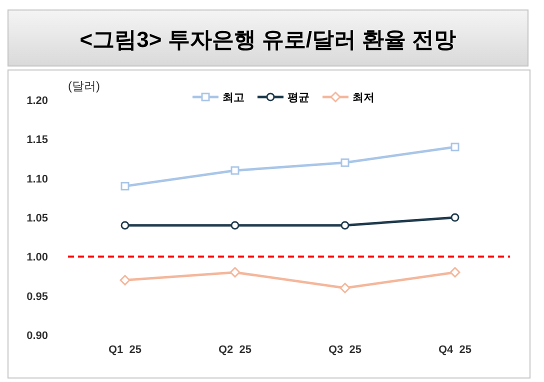  Describe the element at coordinates (125, 350) in the screenshot. I see `x-tick-label: Q1 25` at that location.